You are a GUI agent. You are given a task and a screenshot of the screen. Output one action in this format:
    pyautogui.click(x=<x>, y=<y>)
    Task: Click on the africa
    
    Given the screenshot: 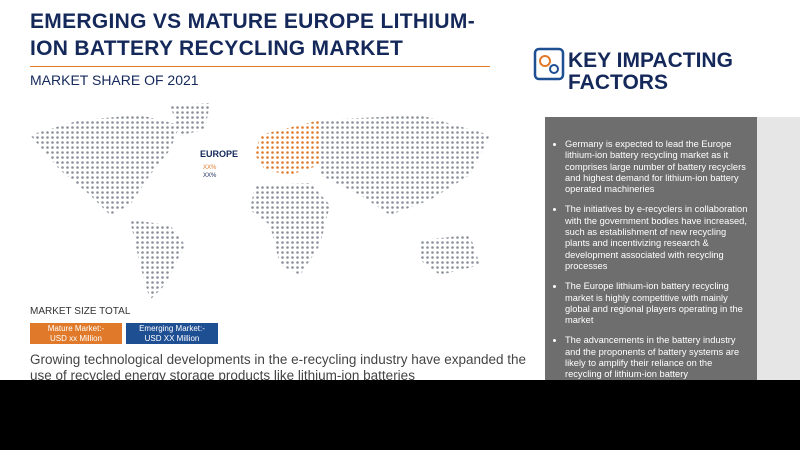 What is the action you would take?
    pyautogui.click(x=290, y=229)
    